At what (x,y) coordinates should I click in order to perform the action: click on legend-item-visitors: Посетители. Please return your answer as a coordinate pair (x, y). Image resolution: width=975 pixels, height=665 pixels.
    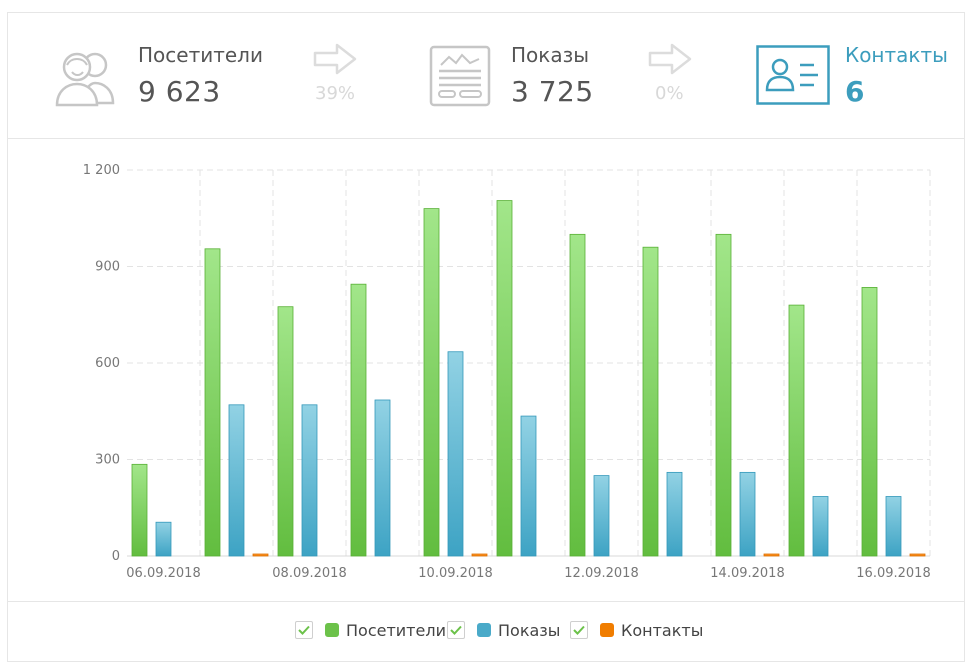
    Looking at the image, I should click on (370, 630).